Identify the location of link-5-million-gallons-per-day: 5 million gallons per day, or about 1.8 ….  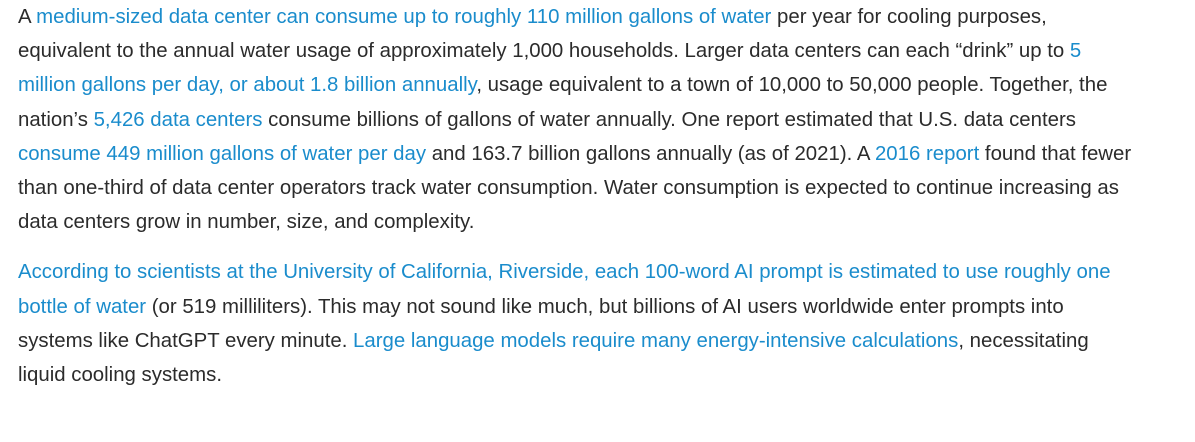
(550, 68).